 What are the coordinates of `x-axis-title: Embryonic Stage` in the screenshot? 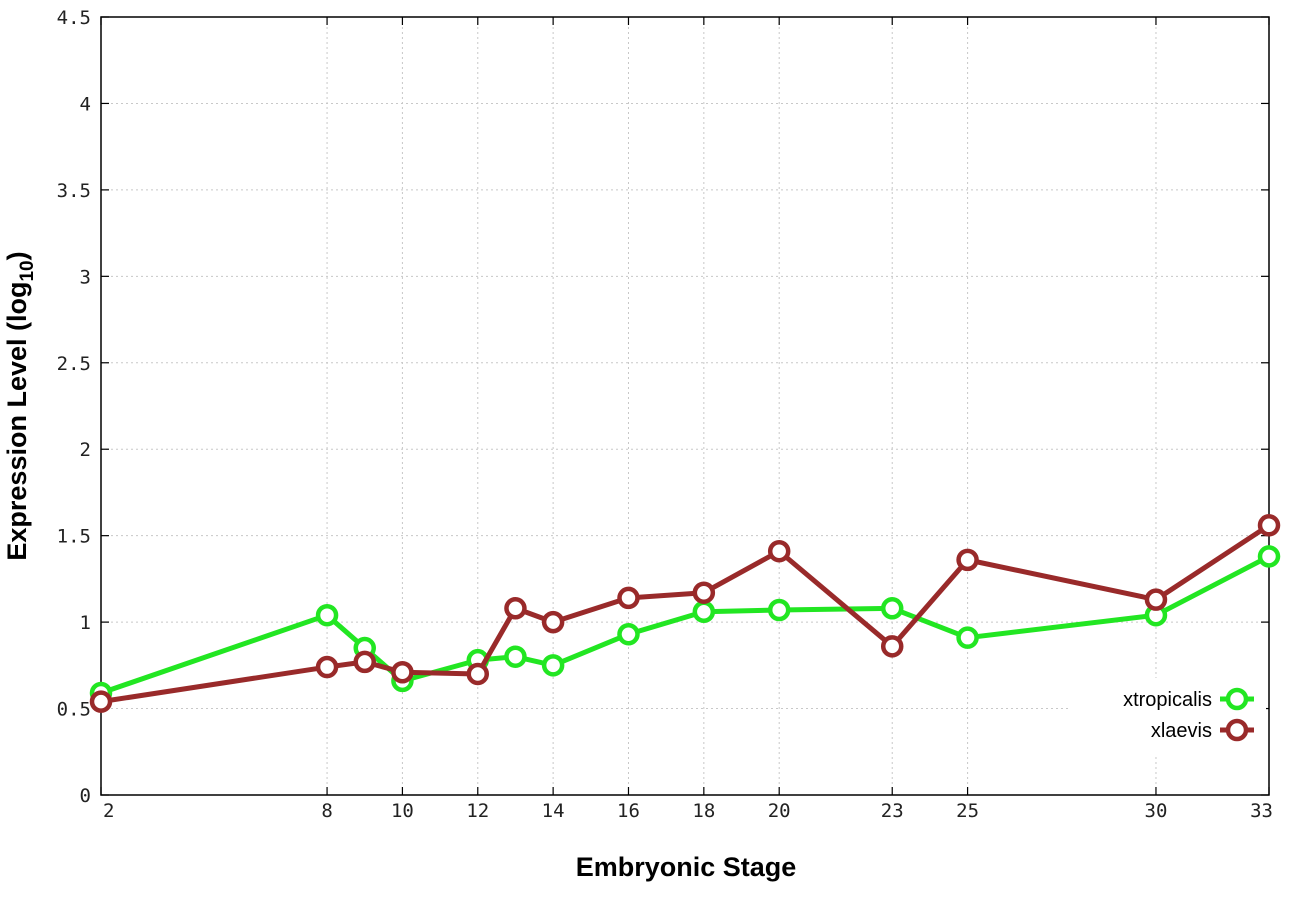 It's located at (686, 867).